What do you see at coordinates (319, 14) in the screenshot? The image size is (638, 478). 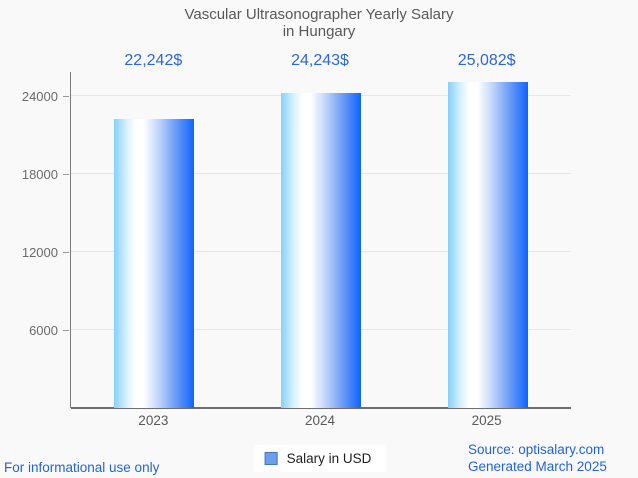 I see `chart-title-line1: Vascular Ultrasonographer Yearly Salary` at bounding box center [319, 14].